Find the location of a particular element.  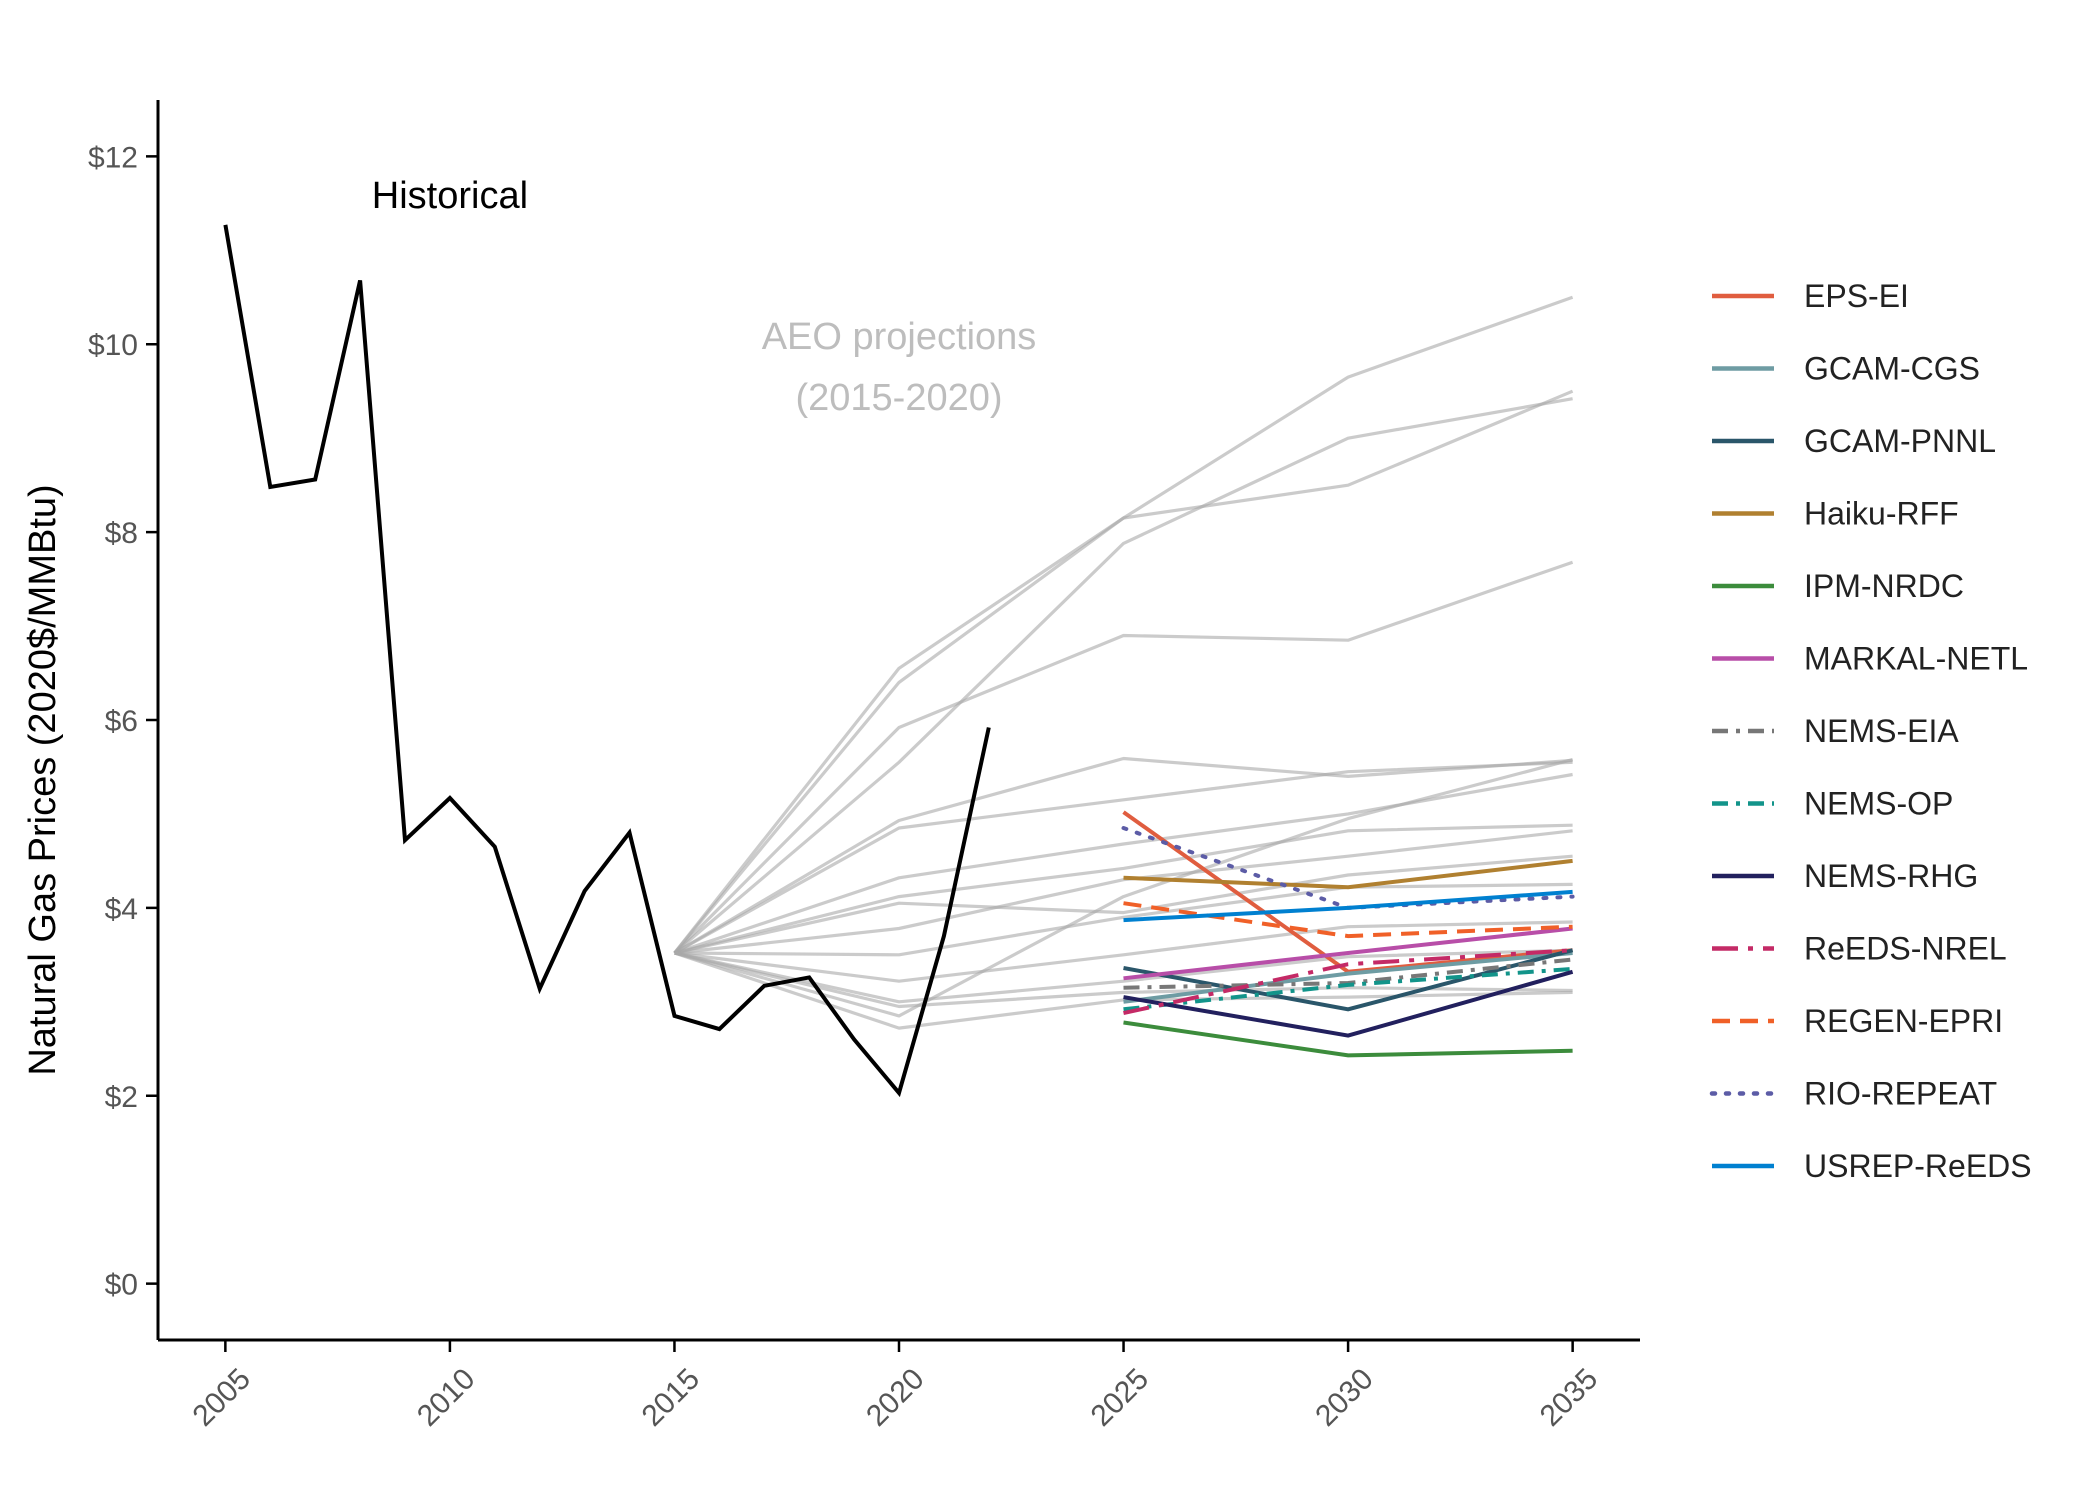

series-line-gcam-pnnl is located at coordinates (1348, 980).